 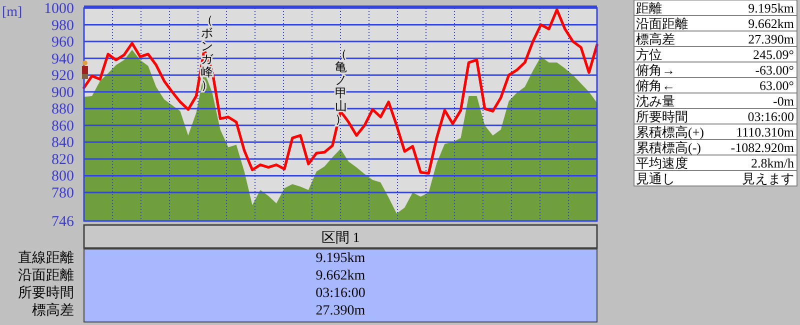 I want to click on y-tick-label: 746, so click(x=63, y=222).